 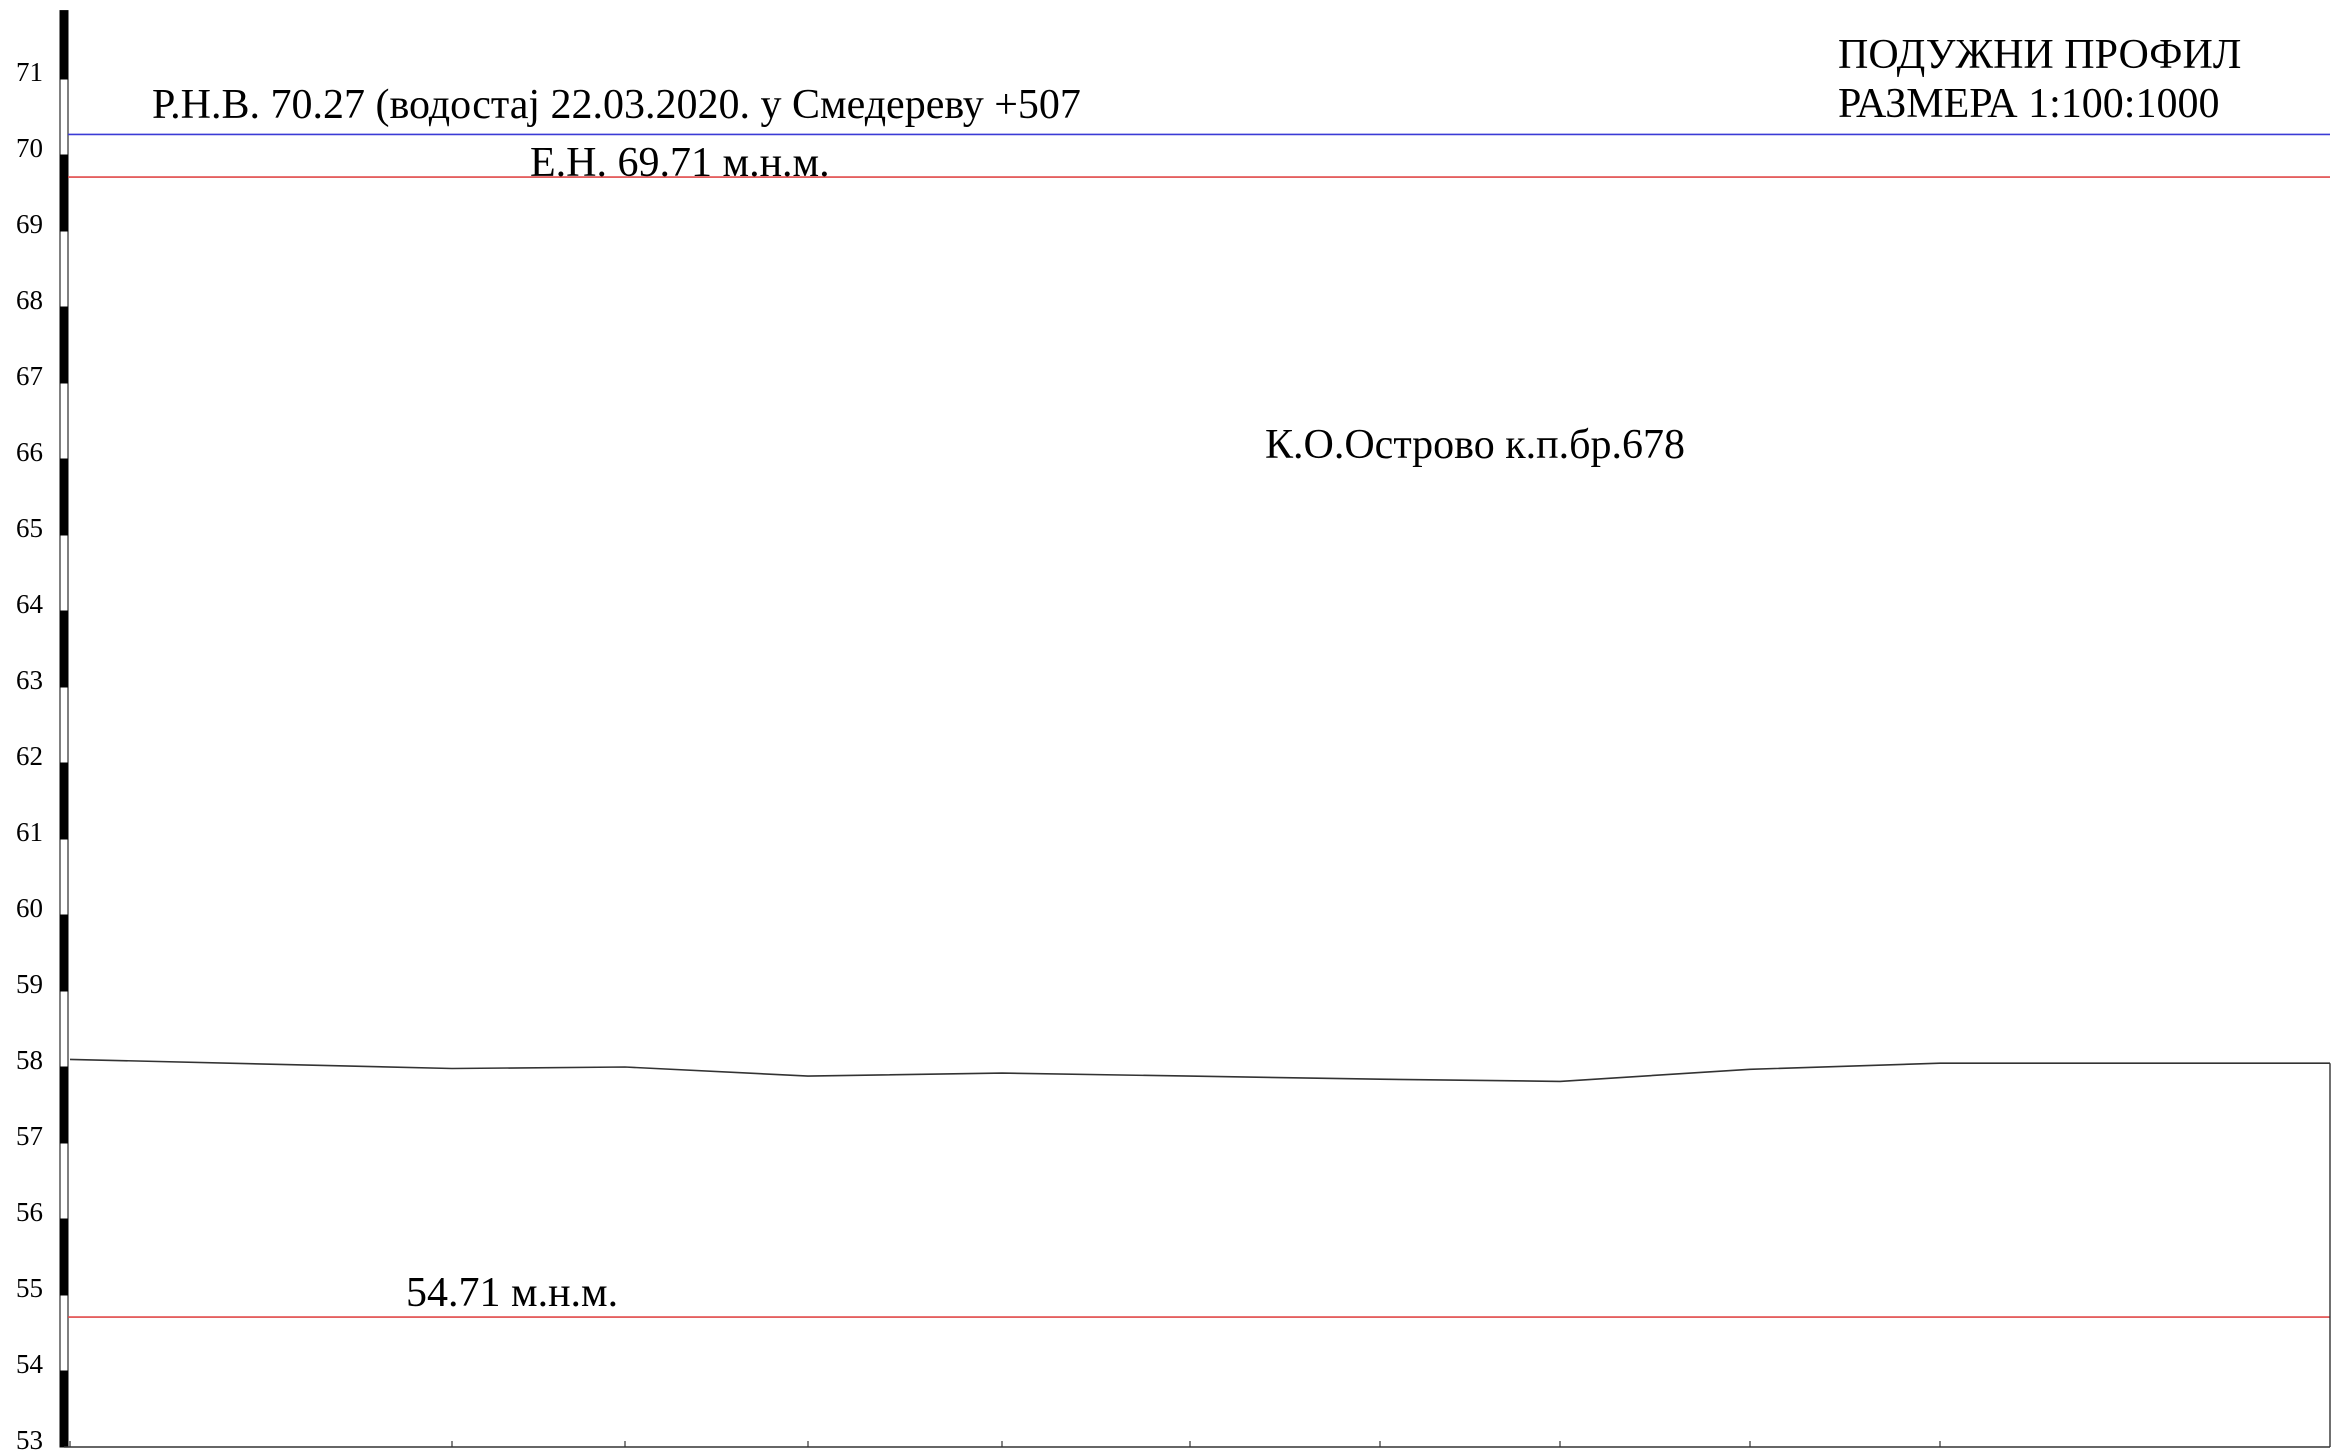 I want to click on en-label: Е.Н. 69.71 м.н.м., so click(x=680, y=163).